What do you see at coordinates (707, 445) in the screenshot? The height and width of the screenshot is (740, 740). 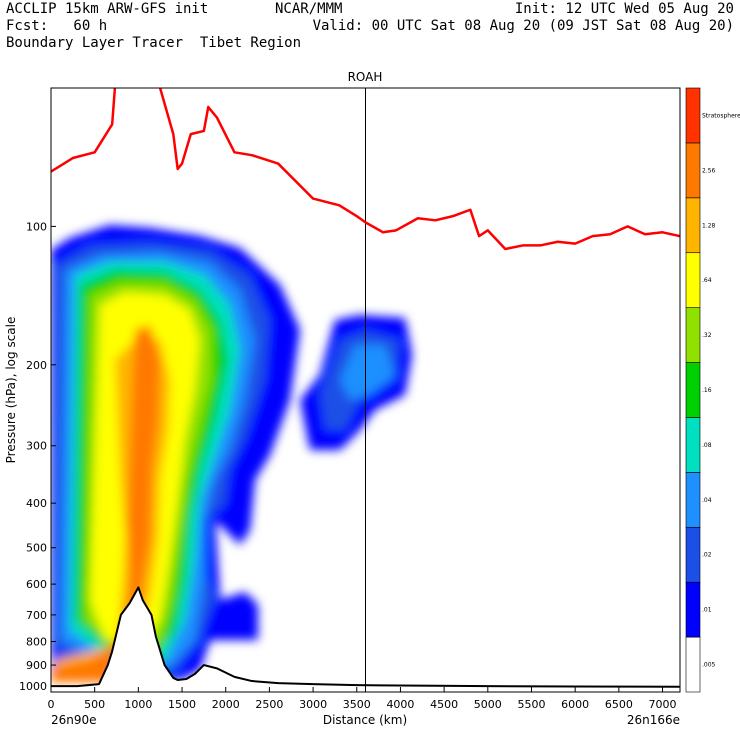 I see `colorbar-label: .08` at bounding box center [707, 445].